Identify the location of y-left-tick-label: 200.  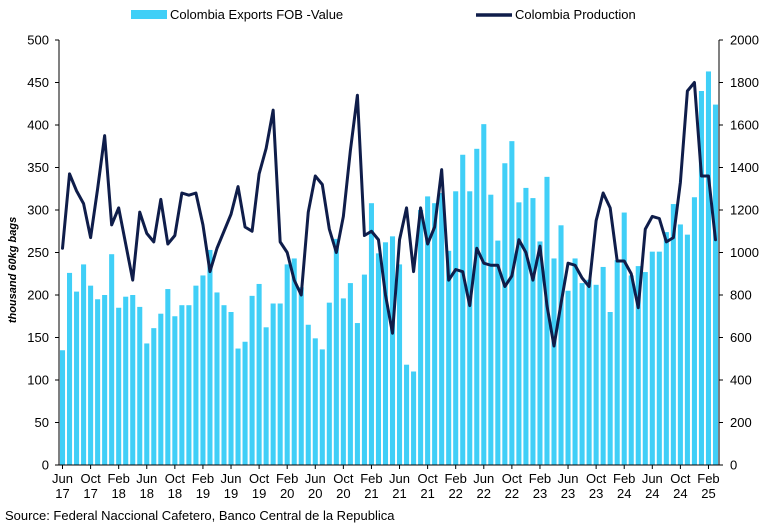
(38, 295).